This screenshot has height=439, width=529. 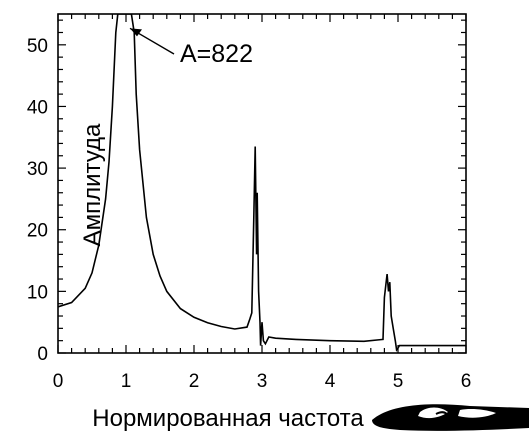 I want to click on y-tick-label: 40, so click(x=37, y=107).